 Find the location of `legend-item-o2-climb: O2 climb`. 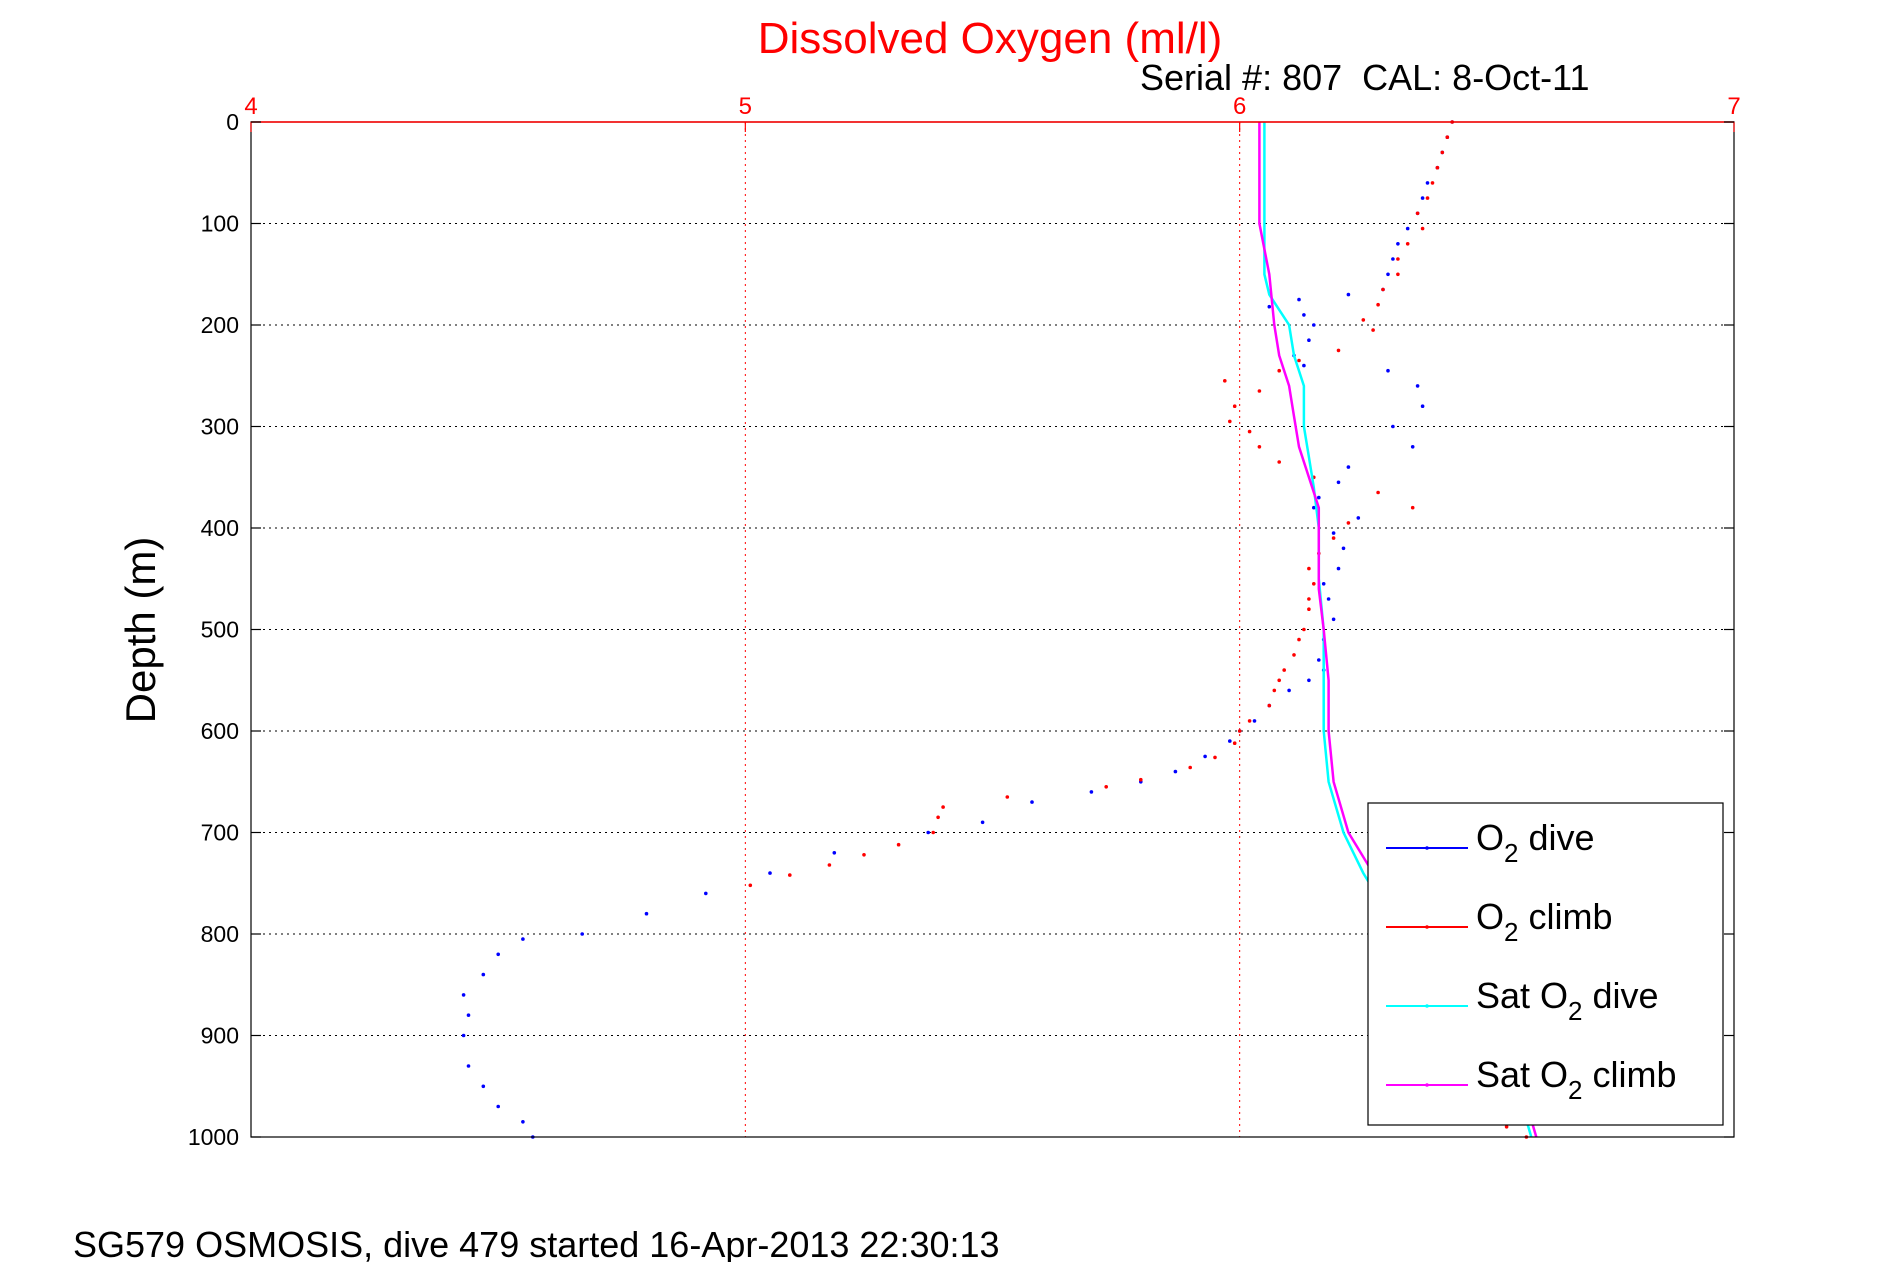

legend-item-o2-climb: O2 climb is located at coordinates (1499, 921).